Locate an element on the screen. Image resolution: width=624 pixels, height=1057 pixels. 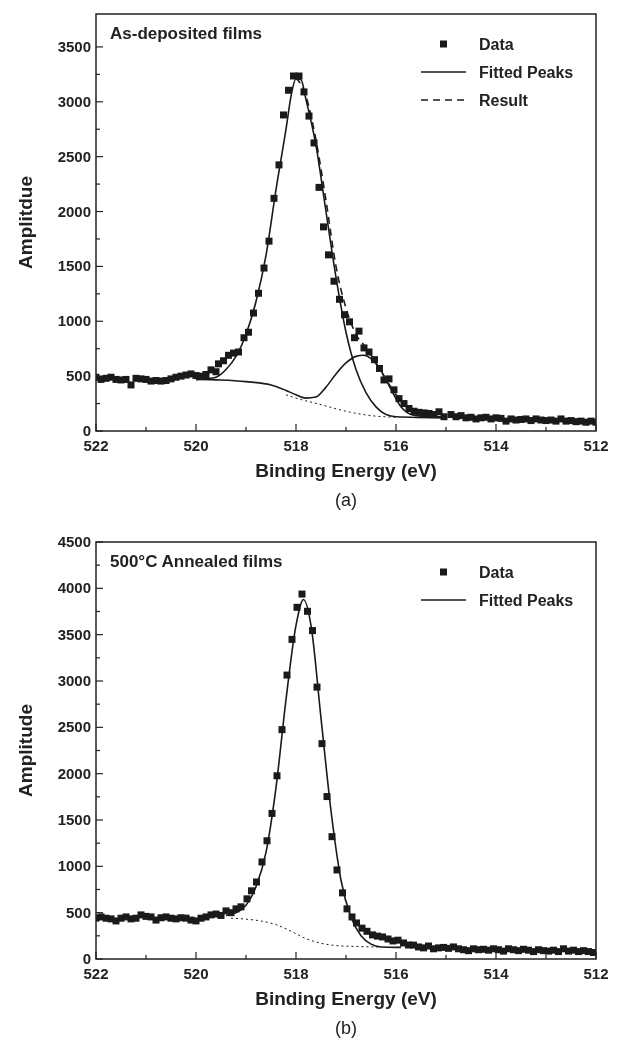
text: 500°C Annealed films is located at coordinates (196, 561).